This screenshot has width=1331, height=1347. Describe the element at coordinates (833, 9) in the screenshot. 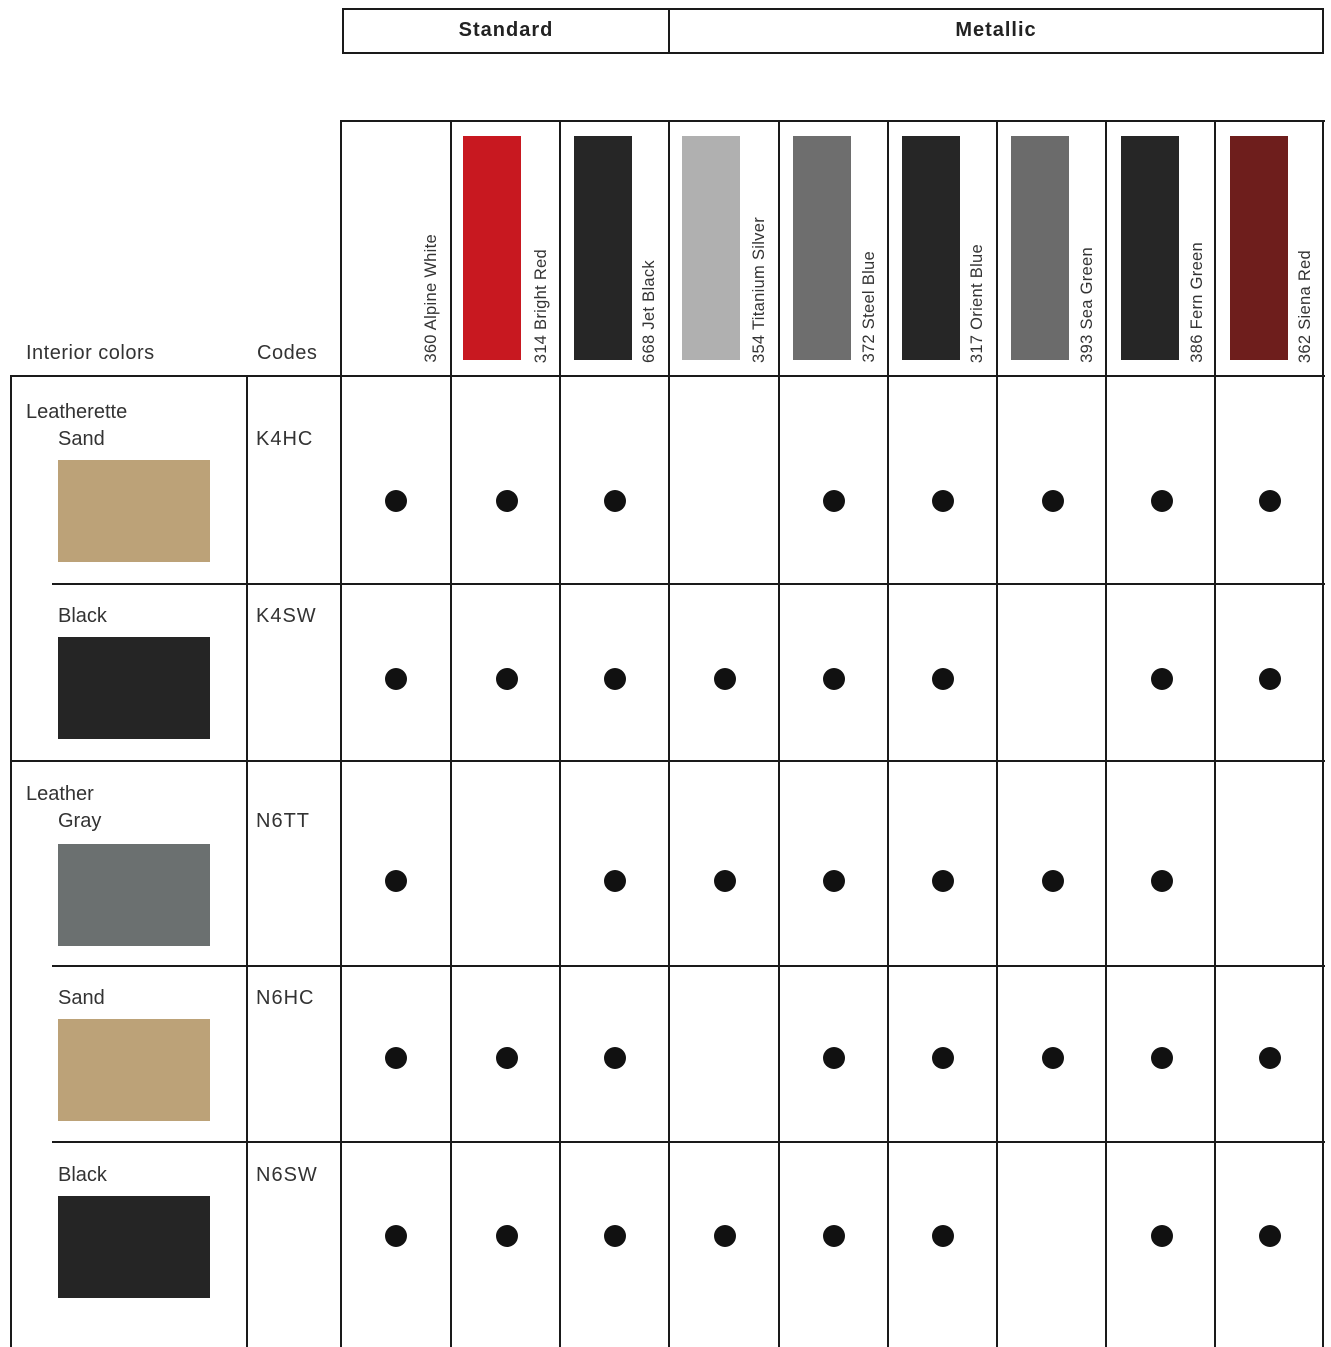

I see `group-header-top-border` at that location.